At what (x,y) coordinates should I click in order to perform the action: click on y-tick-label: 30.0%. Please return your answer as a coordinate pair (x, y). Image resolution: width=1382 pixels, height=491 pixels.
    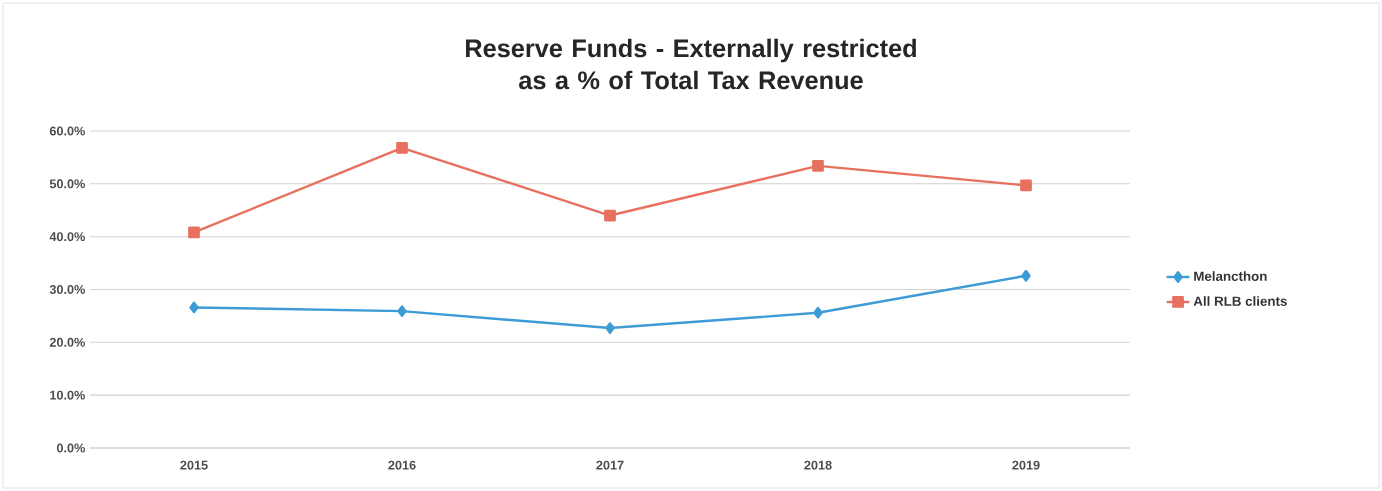
    Looking at the image, I should click on (67, 289).